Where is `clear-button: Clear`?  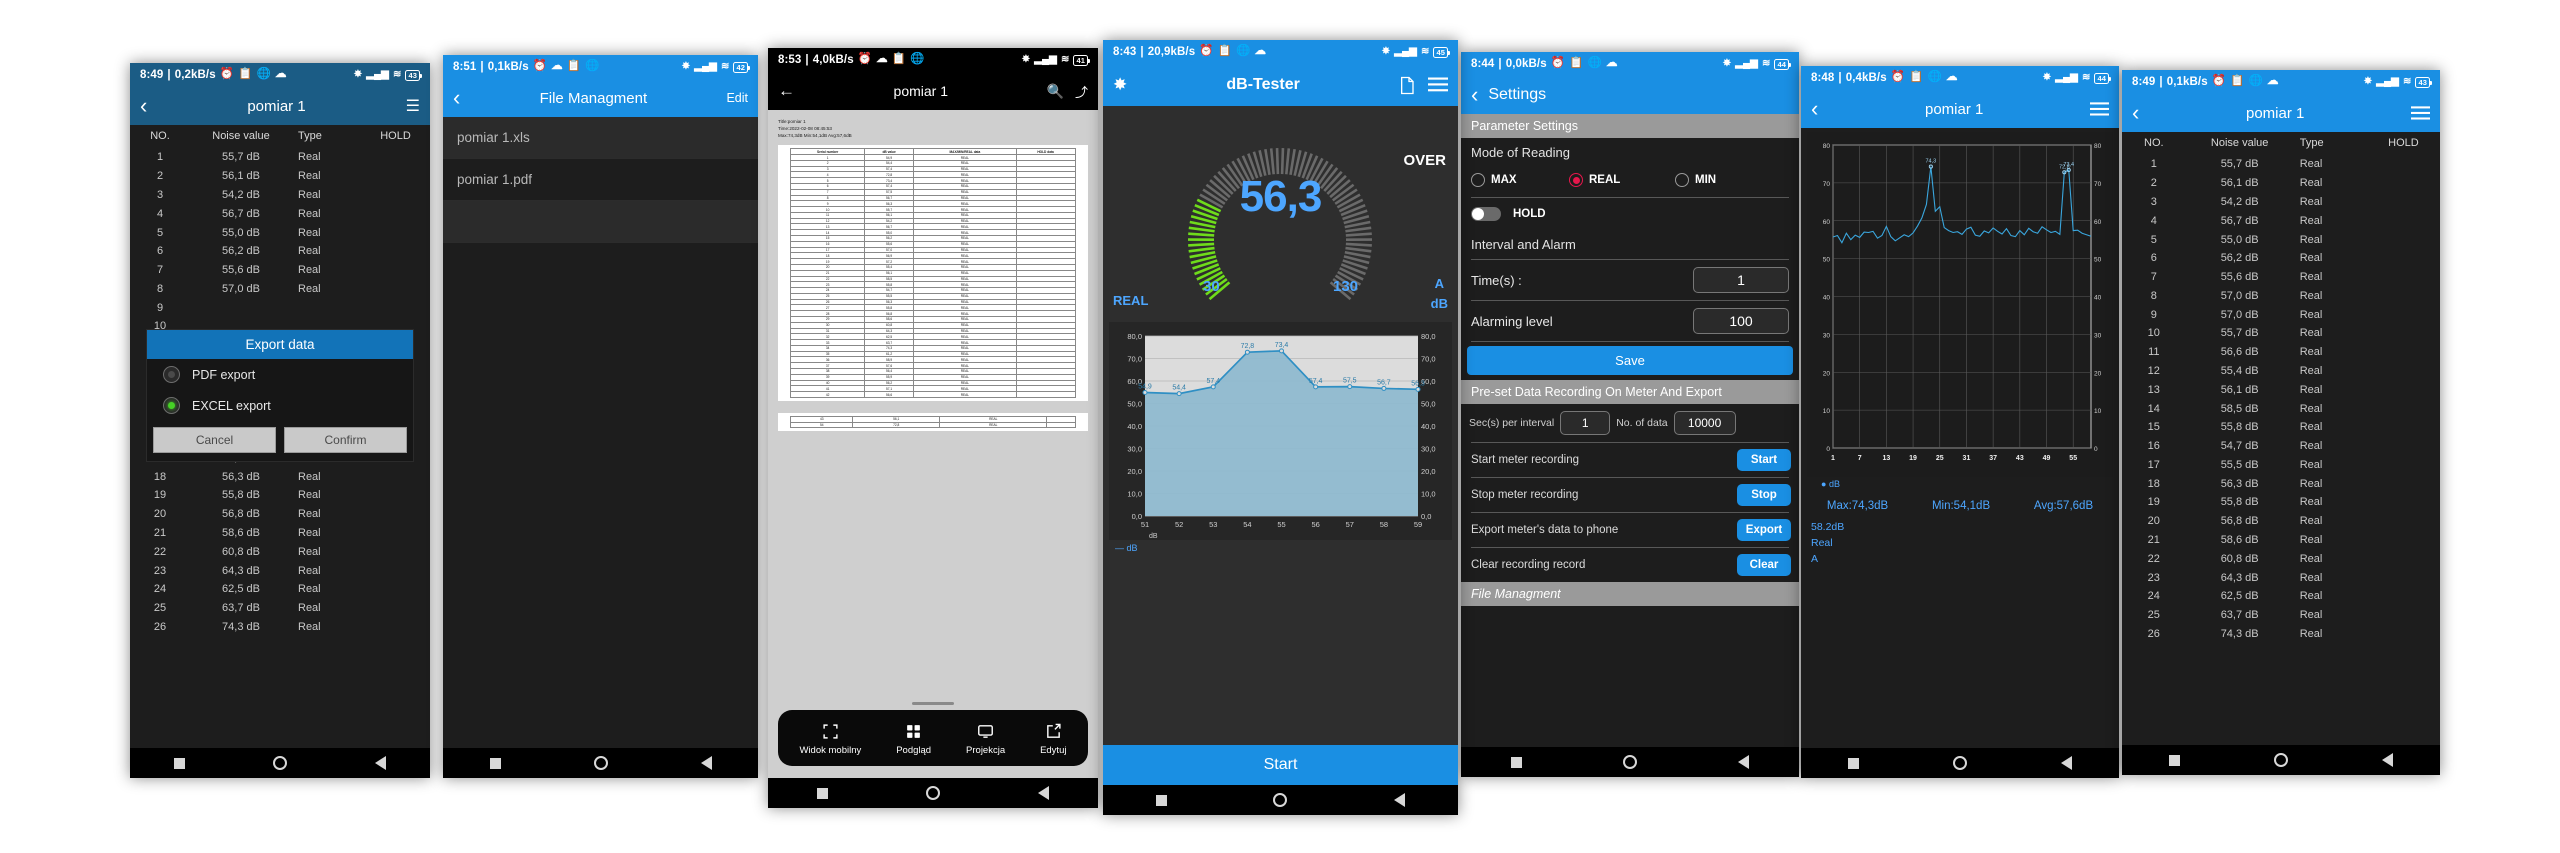
clear-button: Clear is located at coordinates (1764, 565).